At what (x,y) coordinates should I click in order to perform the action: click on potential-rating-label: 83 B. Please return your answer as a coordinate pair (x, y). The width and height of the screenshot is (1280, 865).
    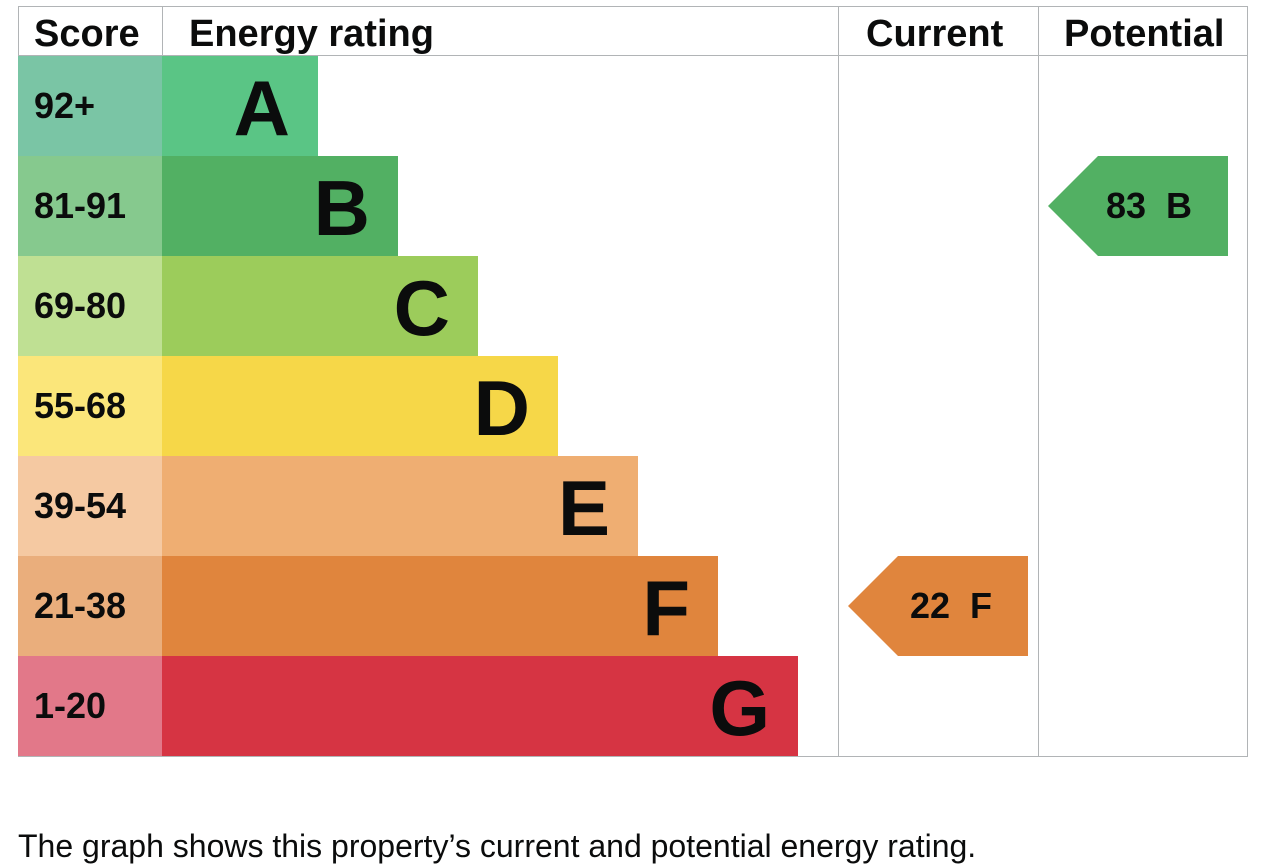
    Looking at the image, I should click on (1149, 205).